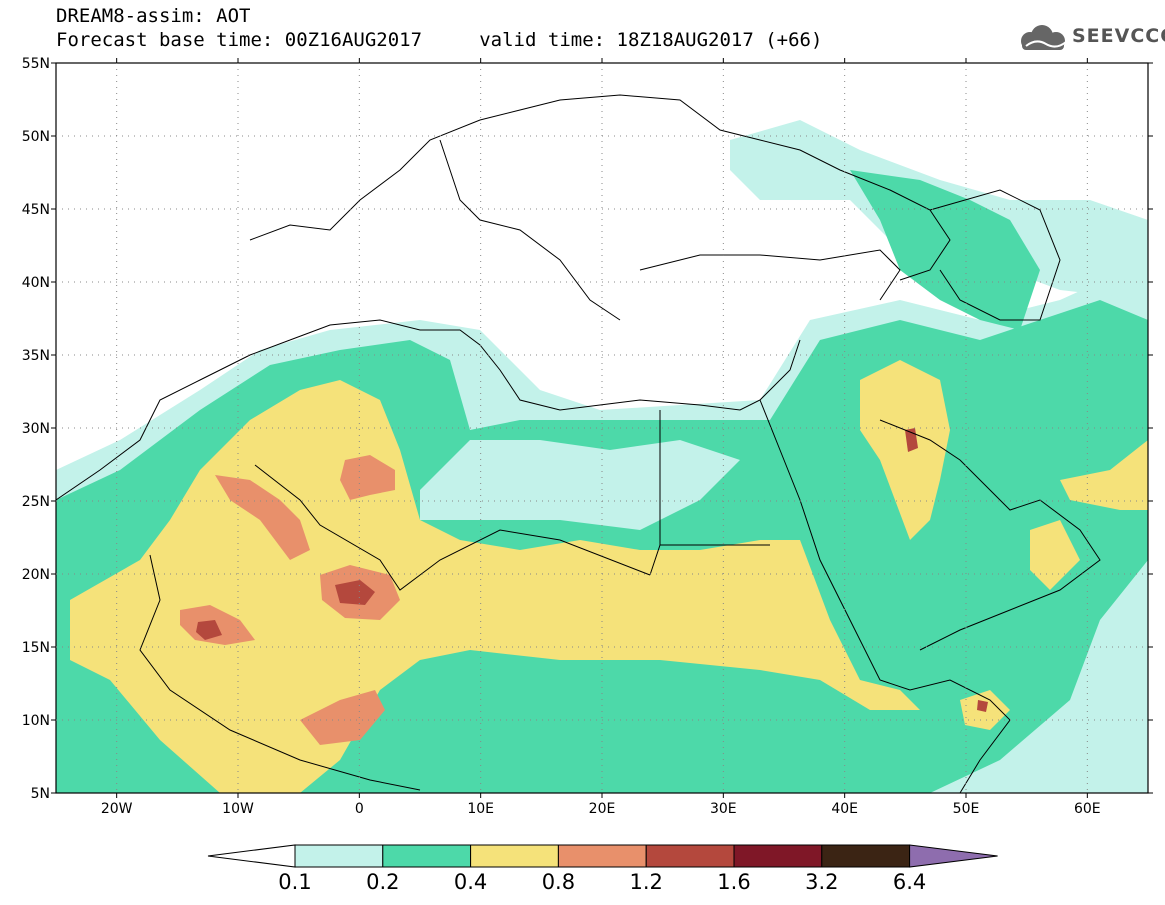 Image resolution: width=1165 pixels, height=905 pixels. Describe the element at coordinates (966, 809) in the screenshot. I see `lon-tick-label: 50E` at that location.